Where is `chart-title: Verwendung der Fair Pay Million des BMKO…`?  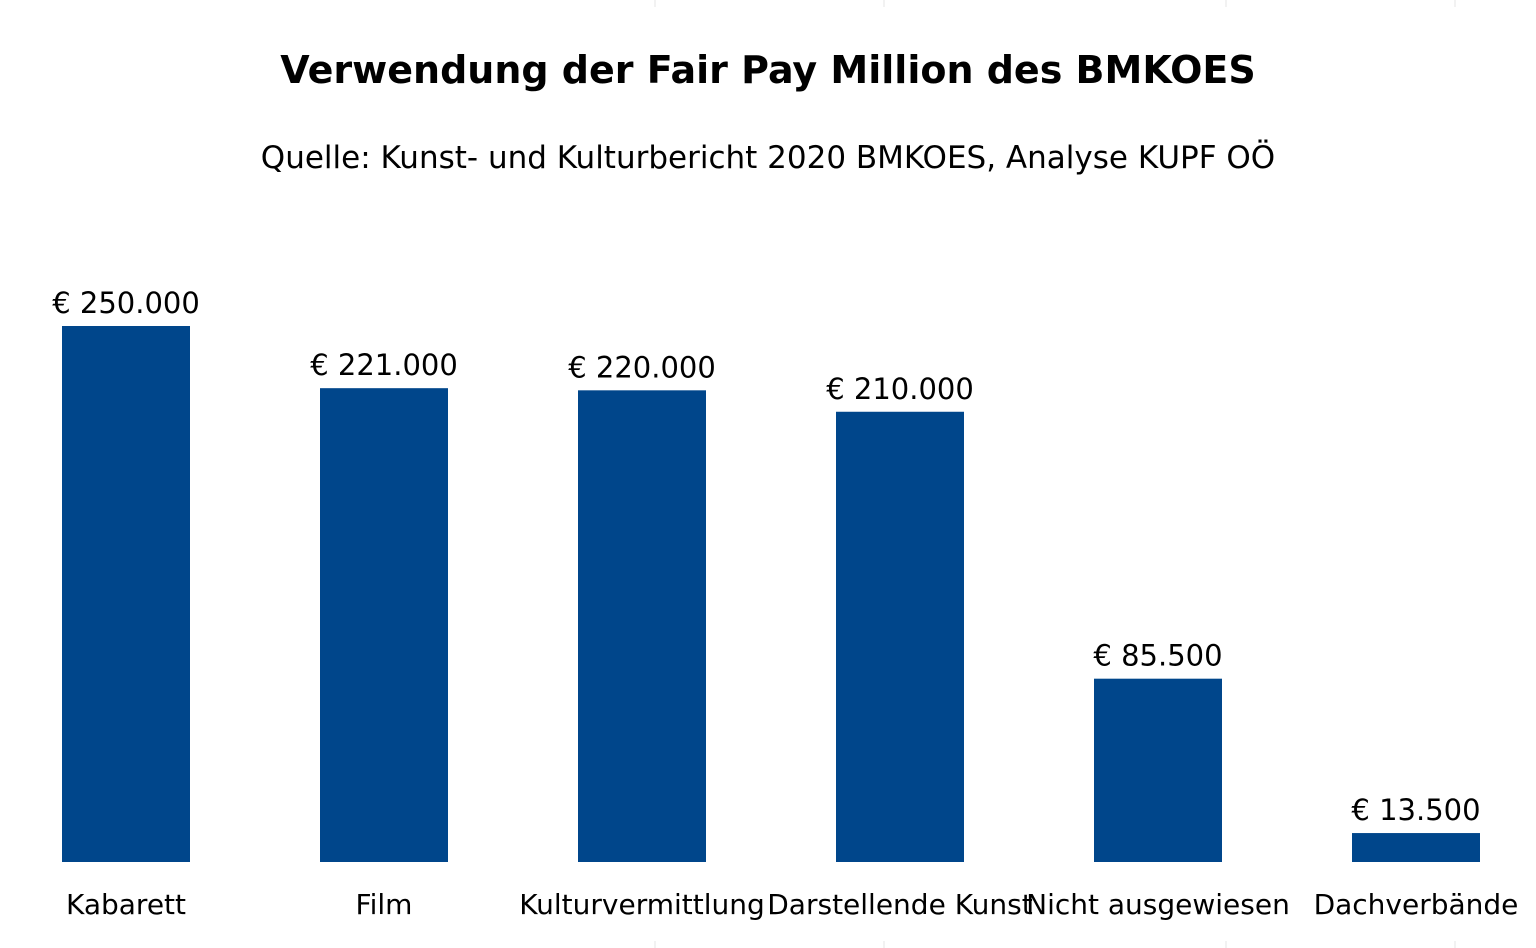 chart-title: Verwendung der Fair Pay Million des BMKO… is located at coordinates (768, 70).